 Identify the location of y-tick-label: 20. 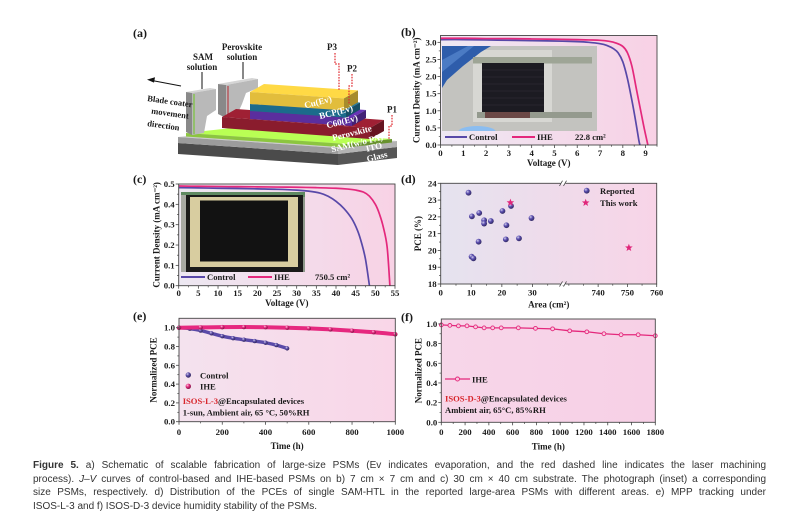
(432, 250).